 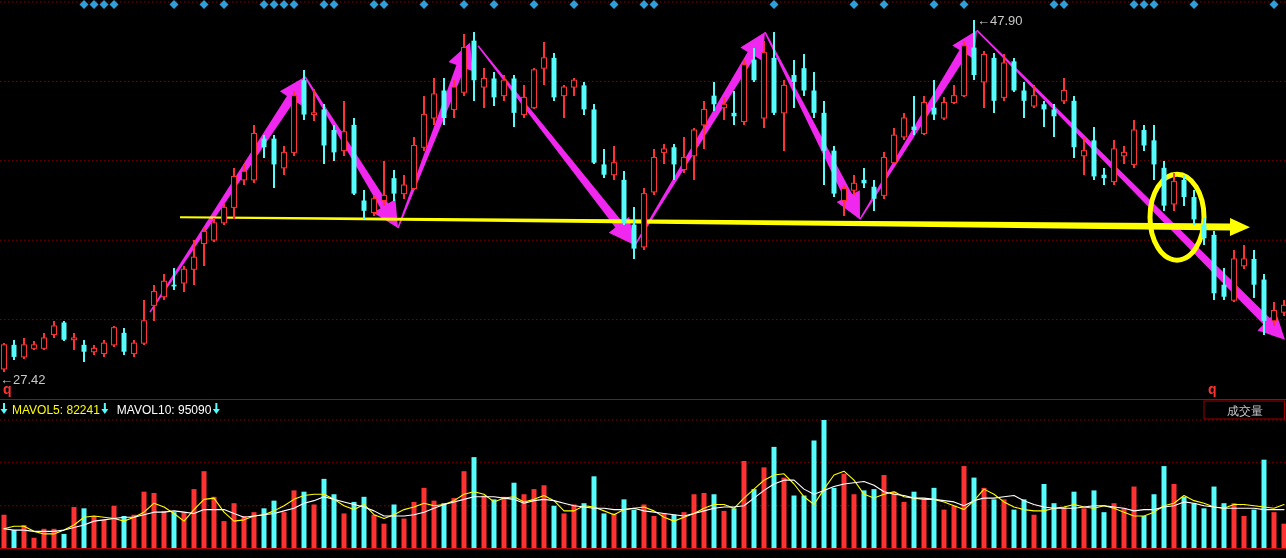 I want to click on annotation: ←47.90, so click(x=1000, y=20).